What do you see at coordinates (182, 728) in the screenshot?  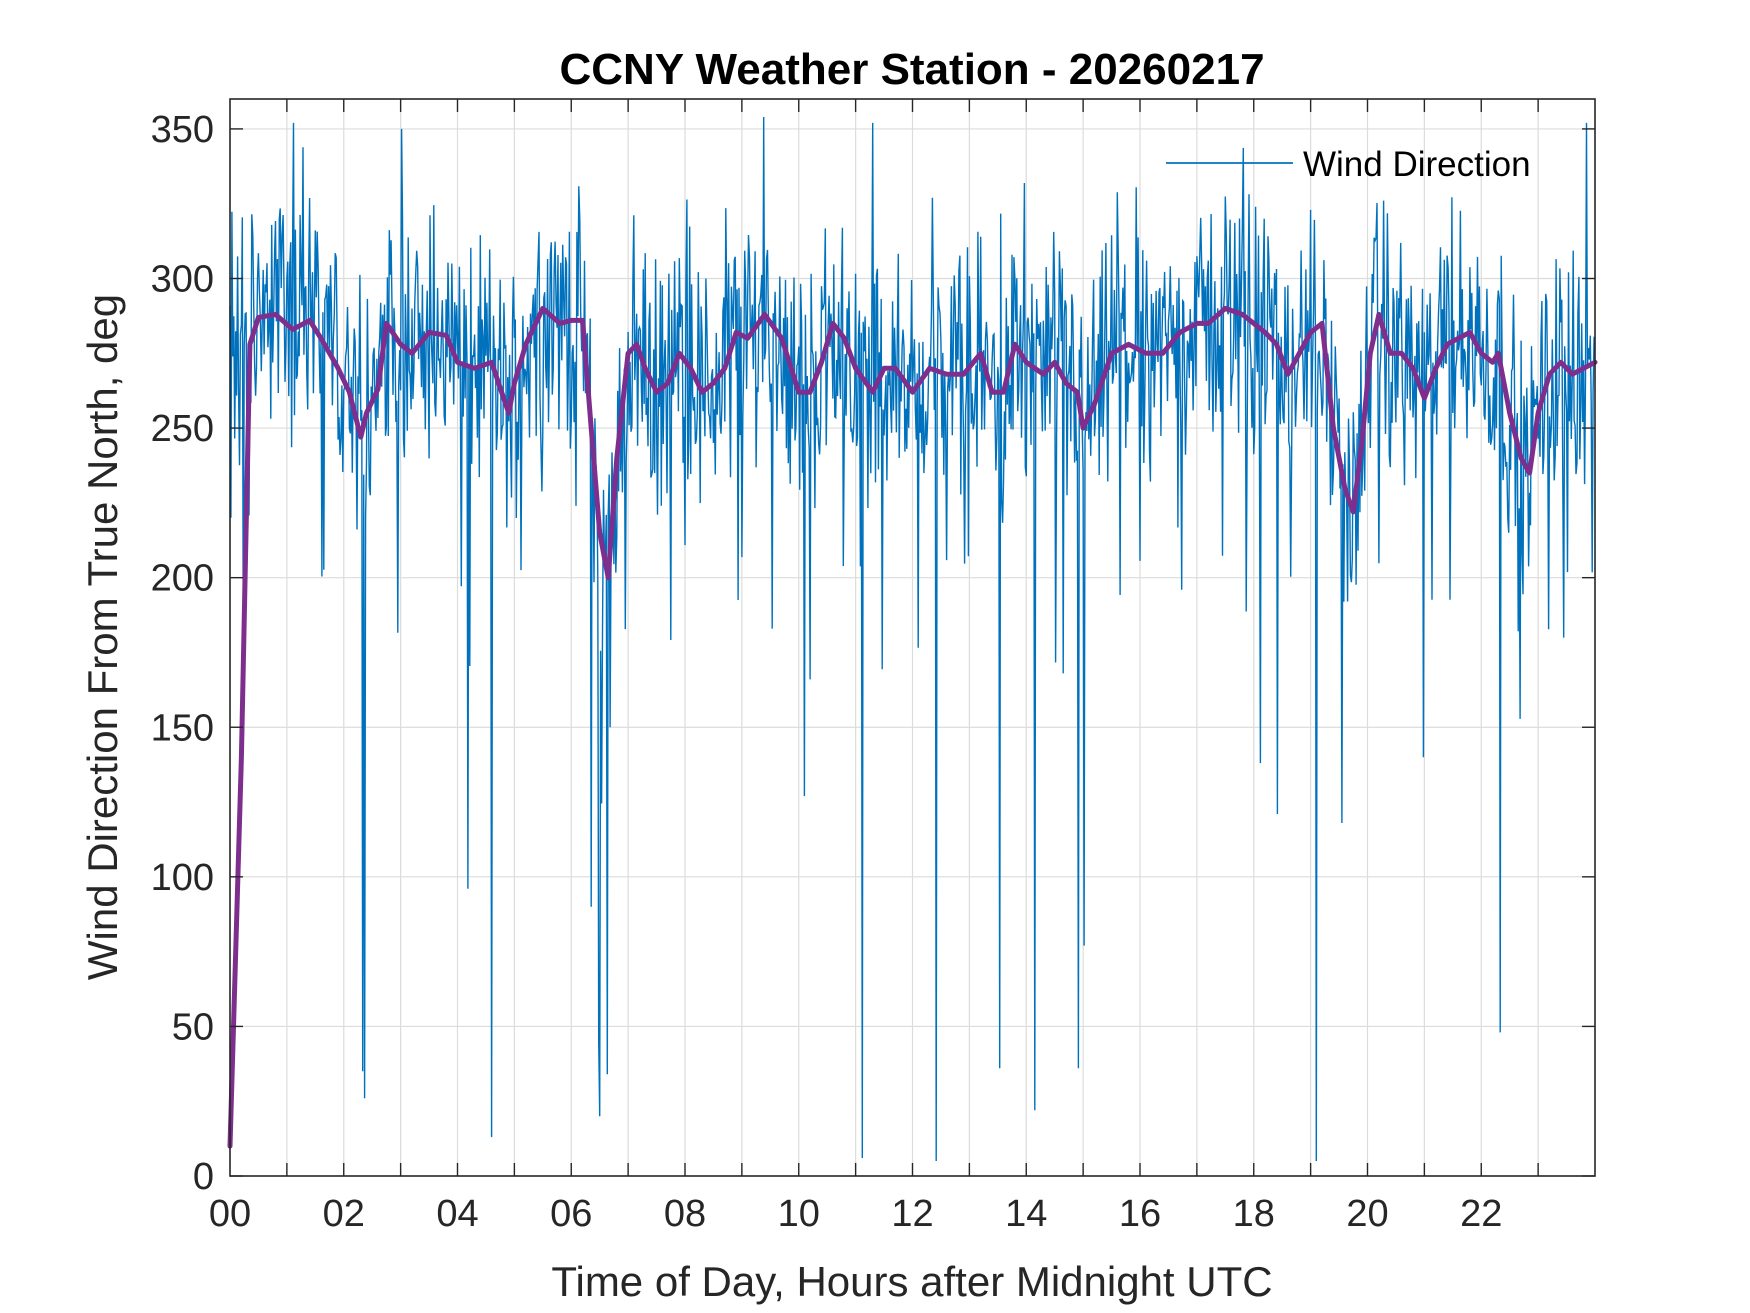 I see `y-tick-label: 150` at bounding box center [182, 728].